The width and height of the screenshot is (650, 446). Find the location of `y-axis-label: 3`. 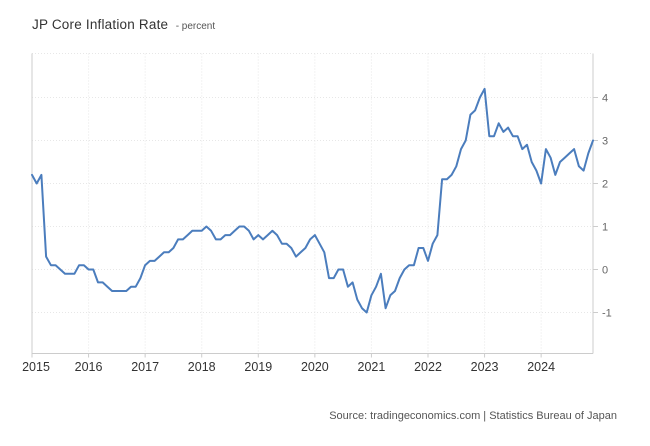

y-axis-label: 3 is located at coordinates (605, 142).